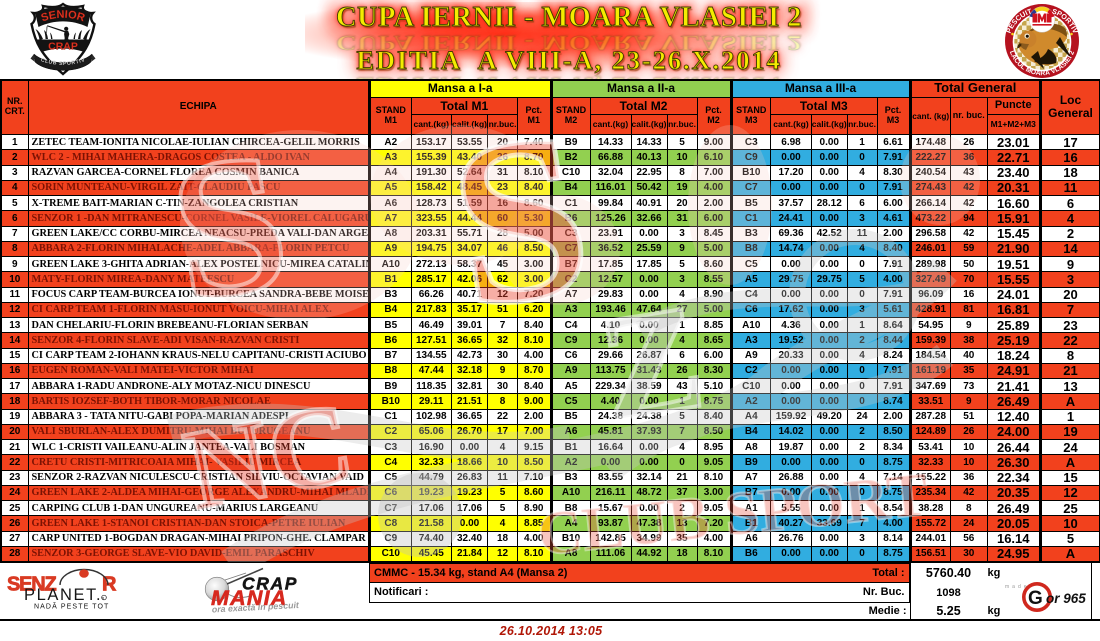  What do you see at coordinates (63, 595) in the screenshot?
I see `svg-text: PLANET.` at bounding box center [63, 595].